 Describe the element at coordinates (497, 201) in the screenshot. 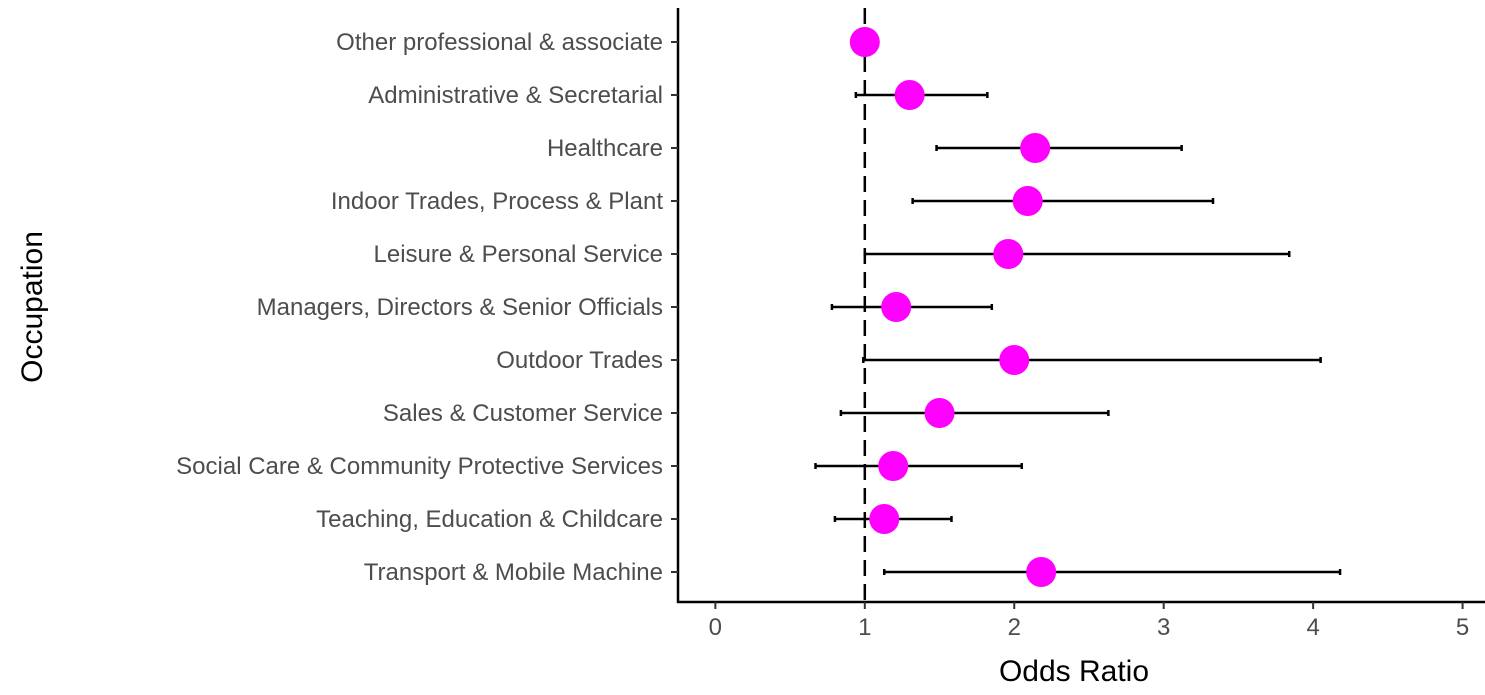

I see `y-tick-label: Indoor Trades, Process & Plant` at that location.